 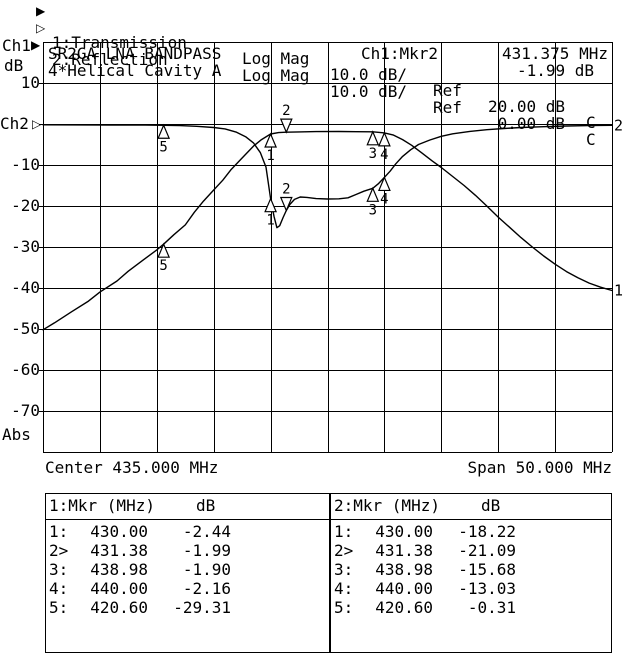 I want to click on ch1-ref-pointer-icon: ▶, so click(x=36, y=45).